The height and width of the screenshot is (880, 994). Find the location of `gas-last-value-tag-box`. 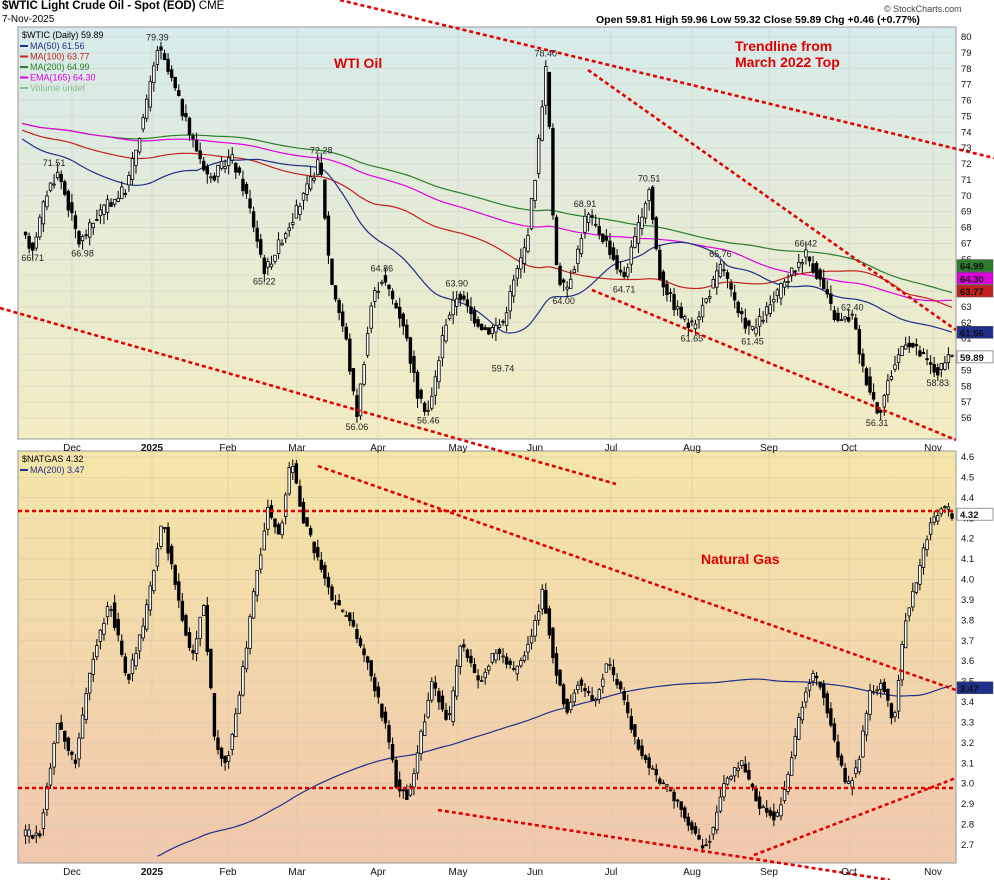

gas-last-value-tag-box is located at coordinates (975, 688).